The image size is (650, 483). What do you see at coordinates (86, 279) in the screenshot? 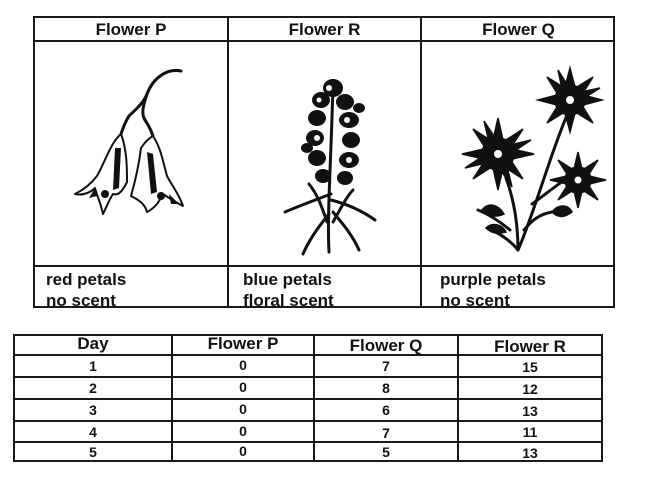
I see `flower-p-petals: red petals` at bounding box center [86, 279].